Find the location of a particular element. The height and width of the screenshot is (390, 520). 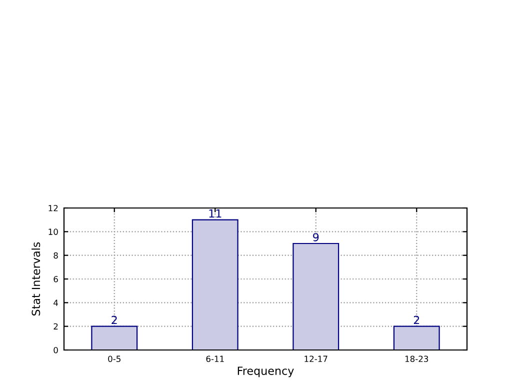

x-axis-title: Frequency is located at coordinates (266, 372).